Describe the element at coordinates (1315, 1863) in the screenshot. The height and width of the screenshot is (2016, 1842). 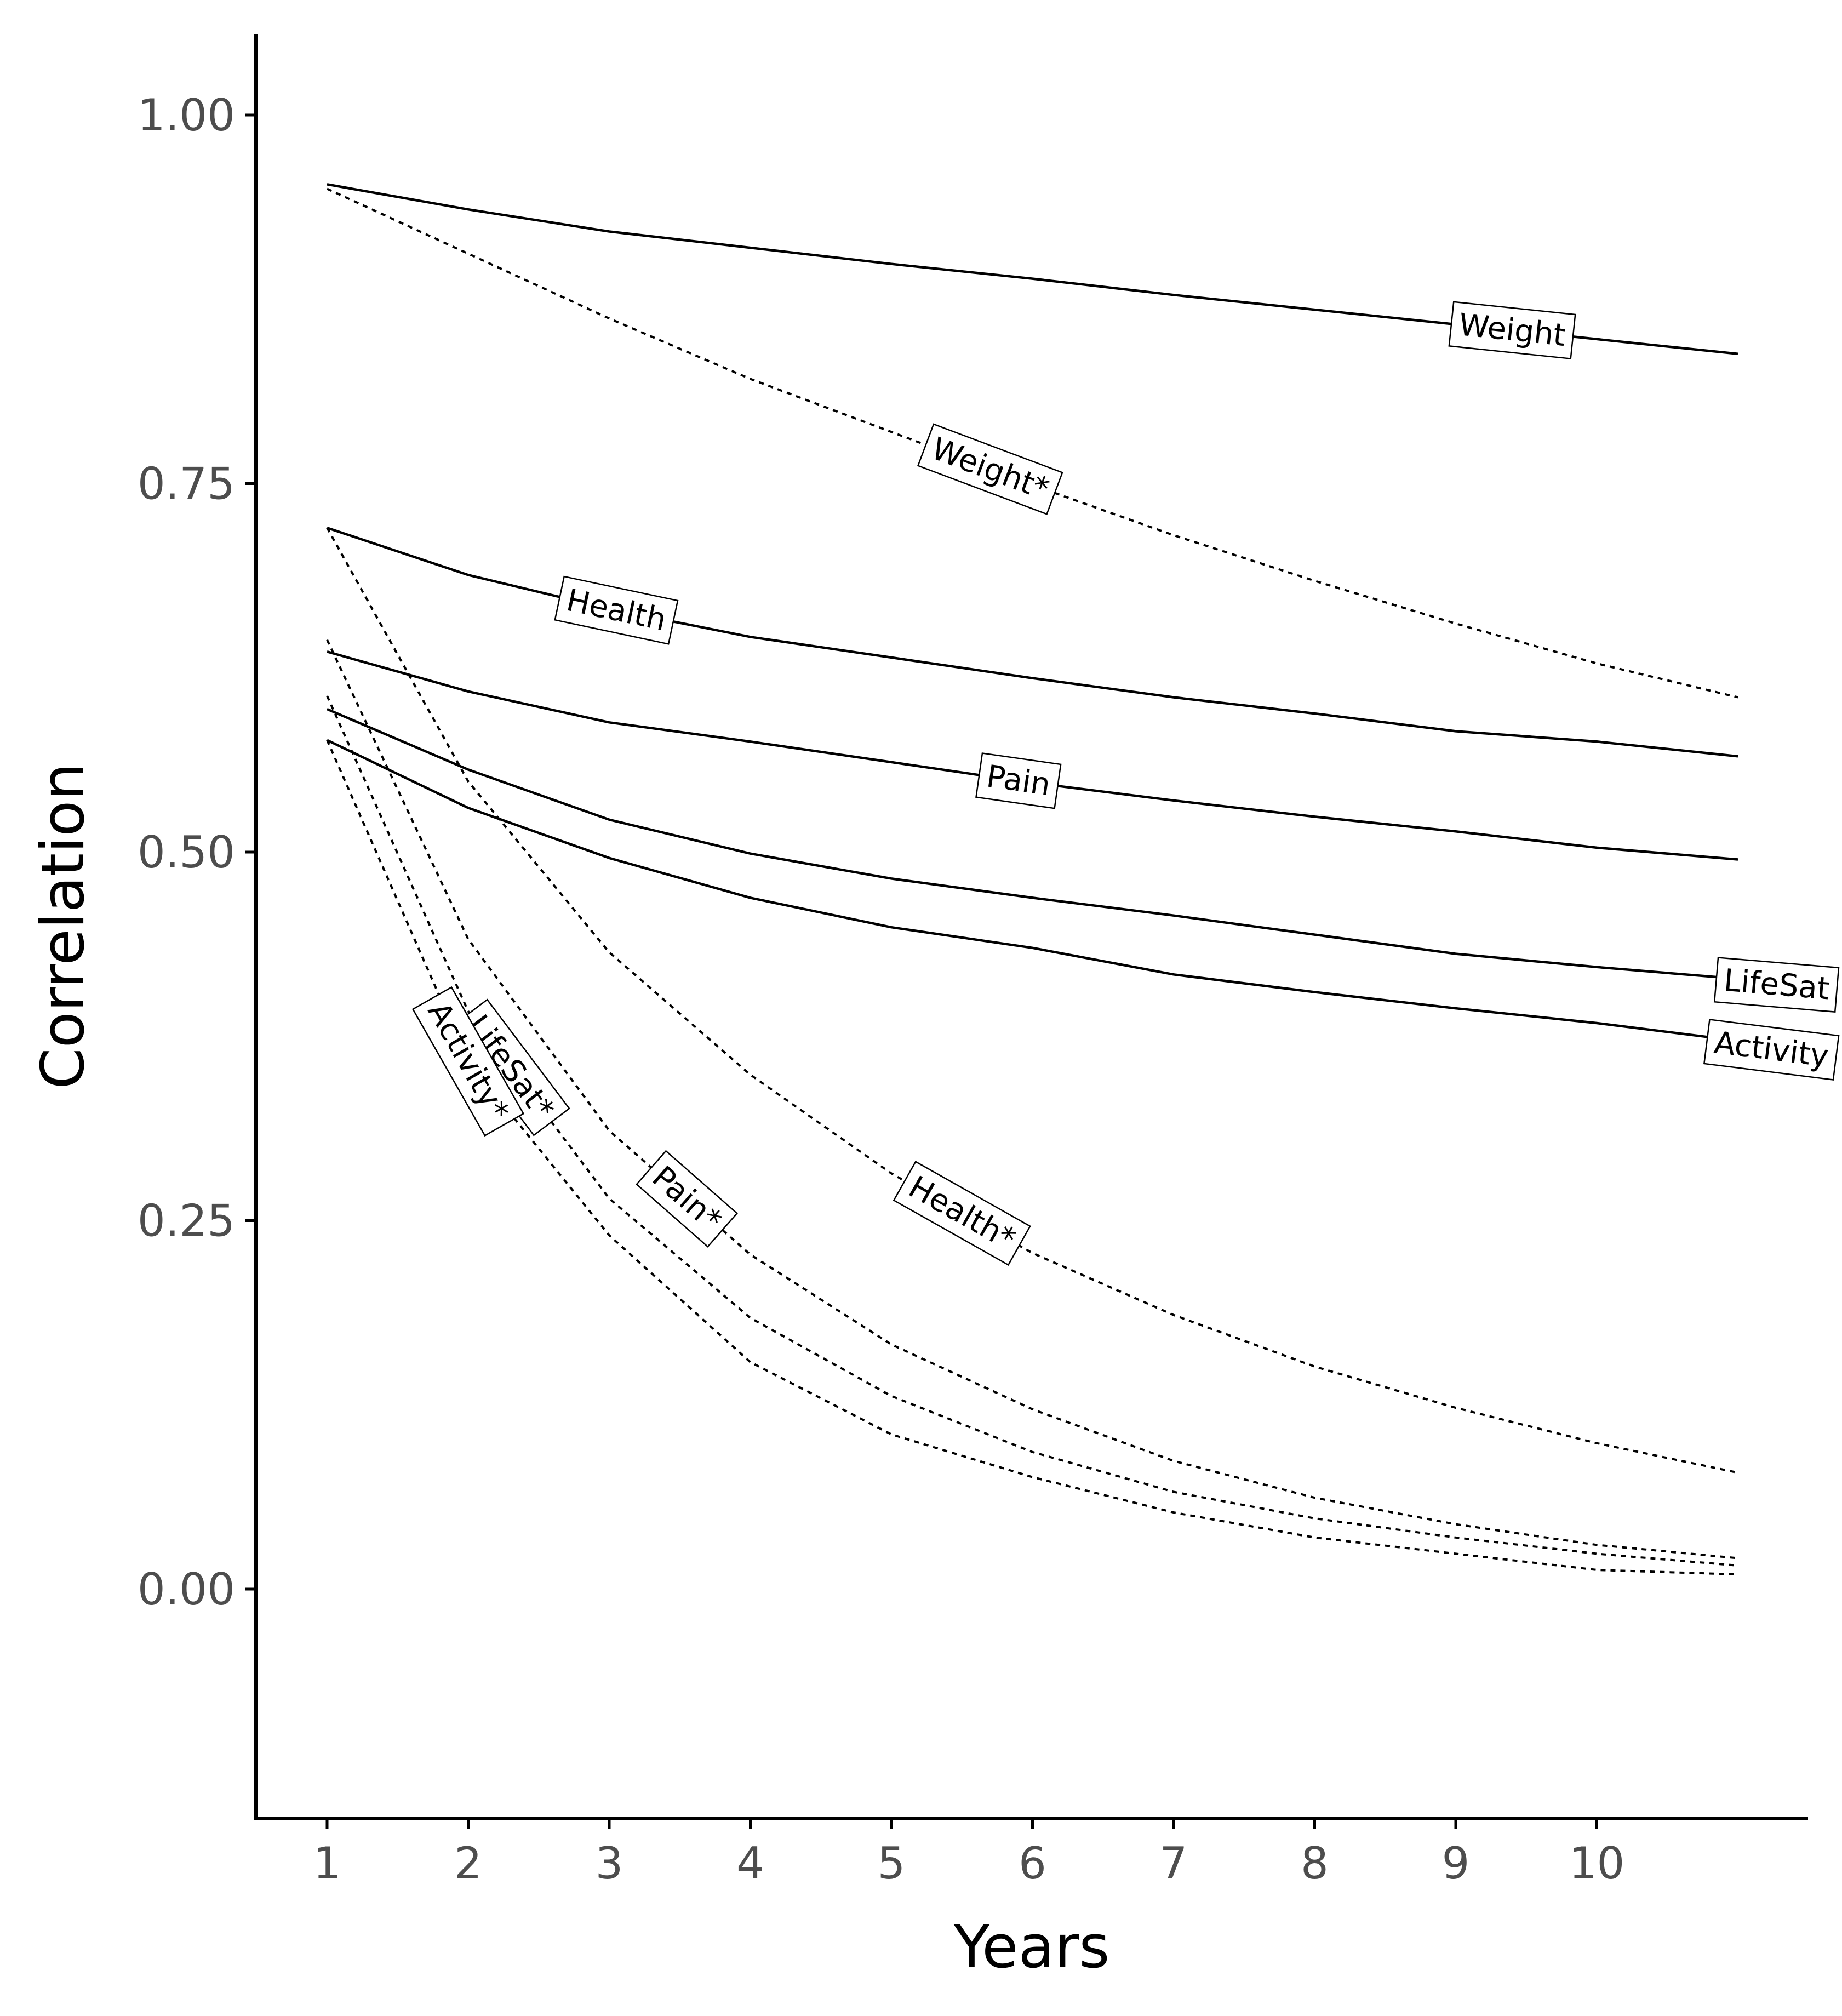
I see `x-tick-label: 8` at that location.